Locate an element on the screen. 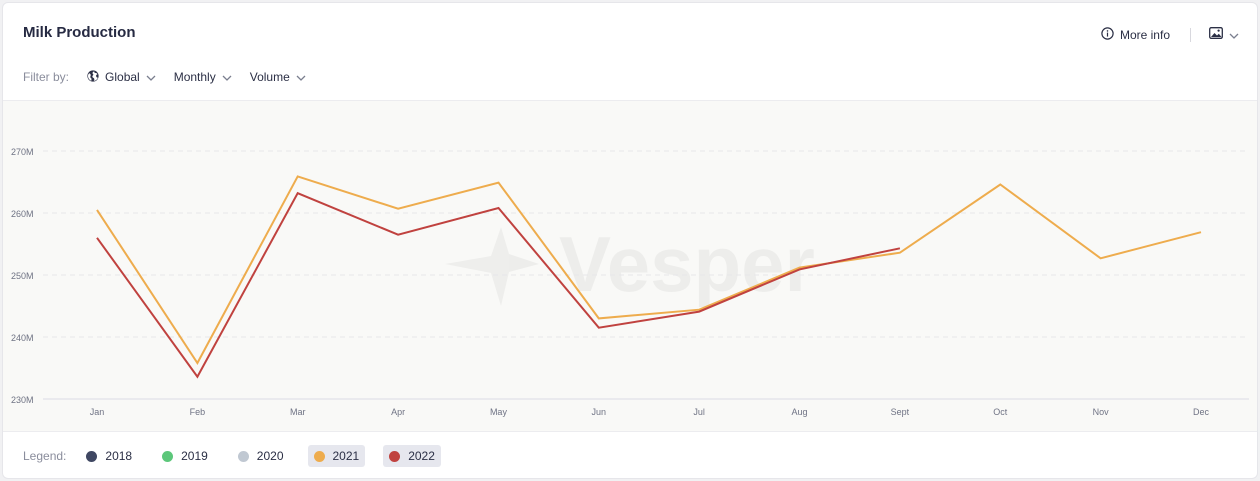  x-tick-label: Jan is located at coordinates (97, 412).